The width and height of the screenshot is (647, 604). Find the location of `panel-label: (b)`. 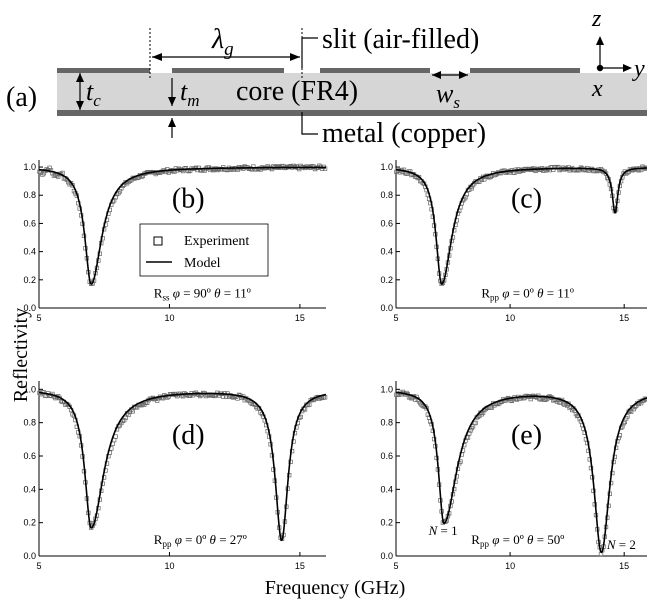

panel-label: (b) is located at coordinates (188, 198).